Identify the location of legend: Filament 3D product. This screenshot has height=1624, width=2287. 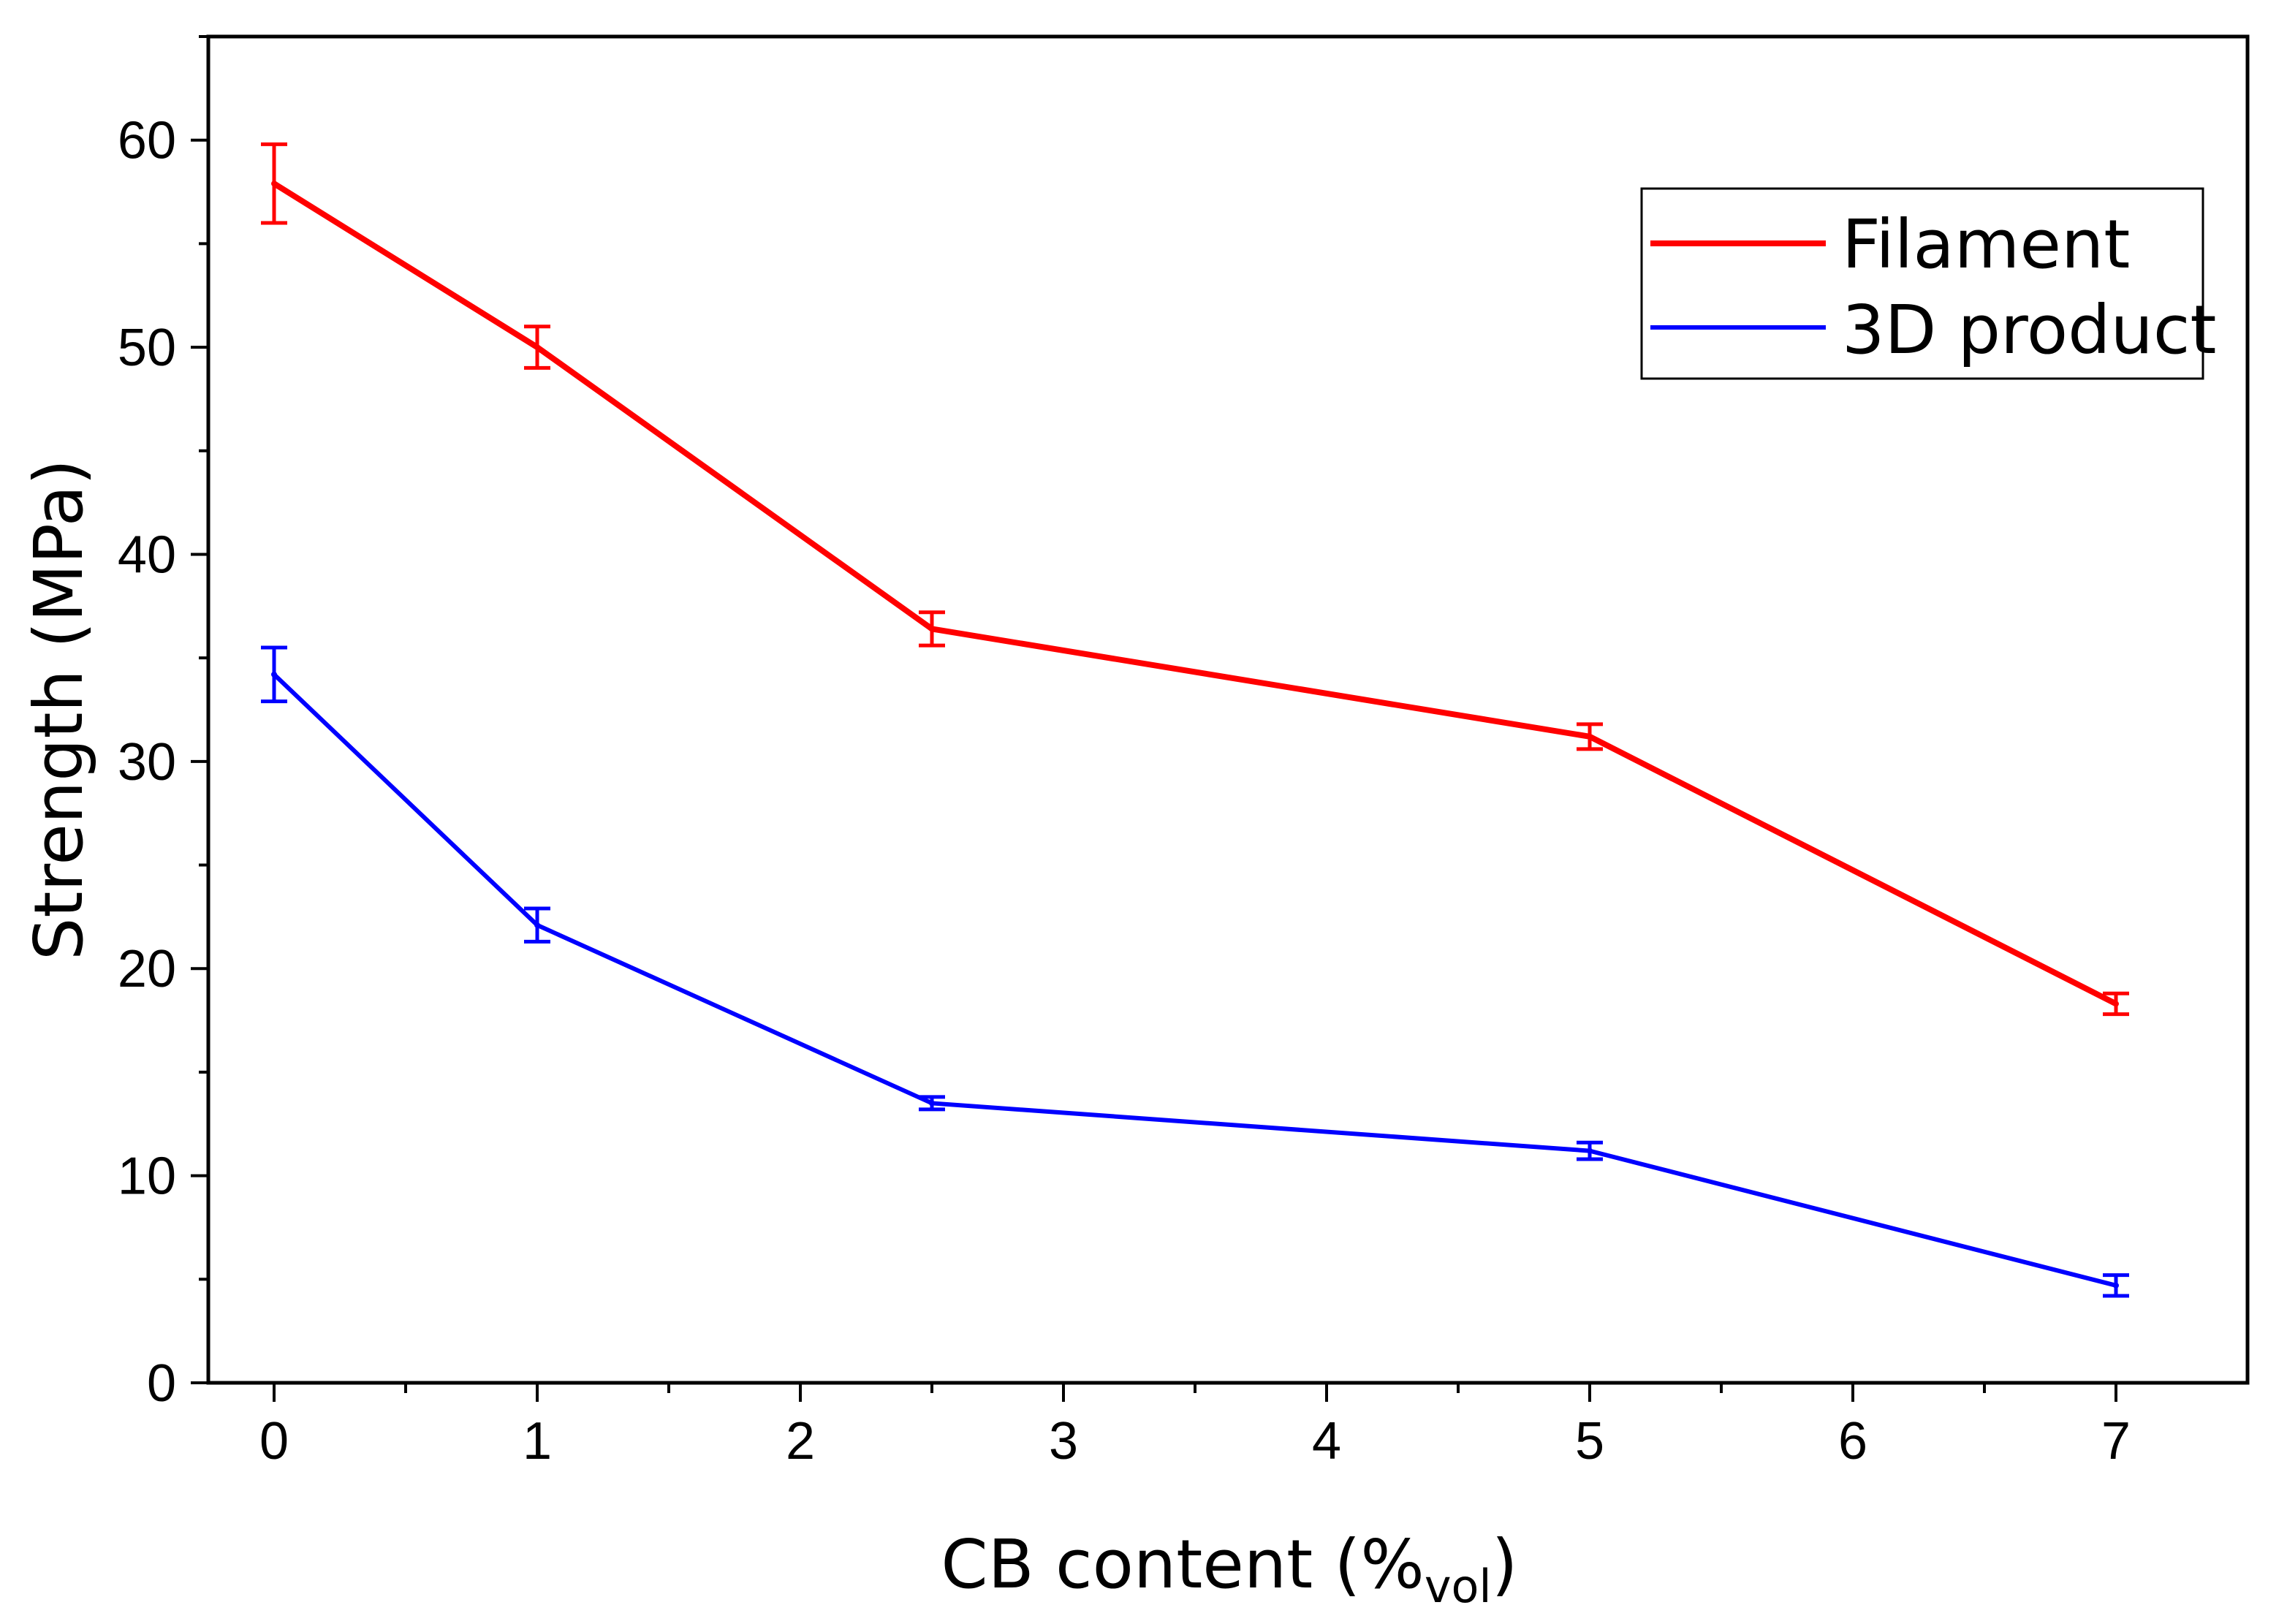
(1928, 283).